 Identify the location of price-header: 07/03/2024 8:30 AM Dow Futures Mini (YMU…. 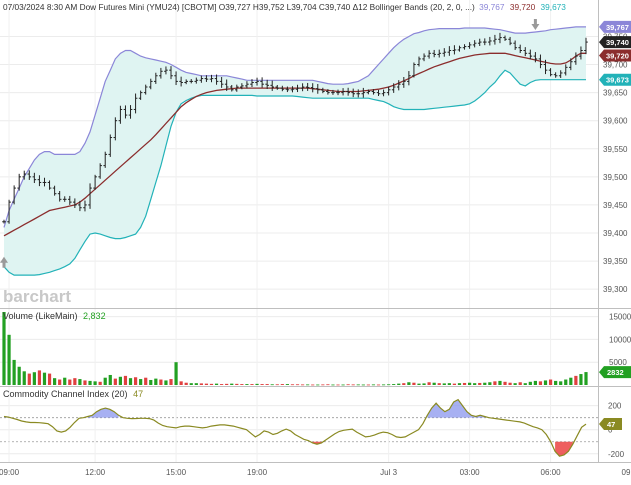
(284, 7).